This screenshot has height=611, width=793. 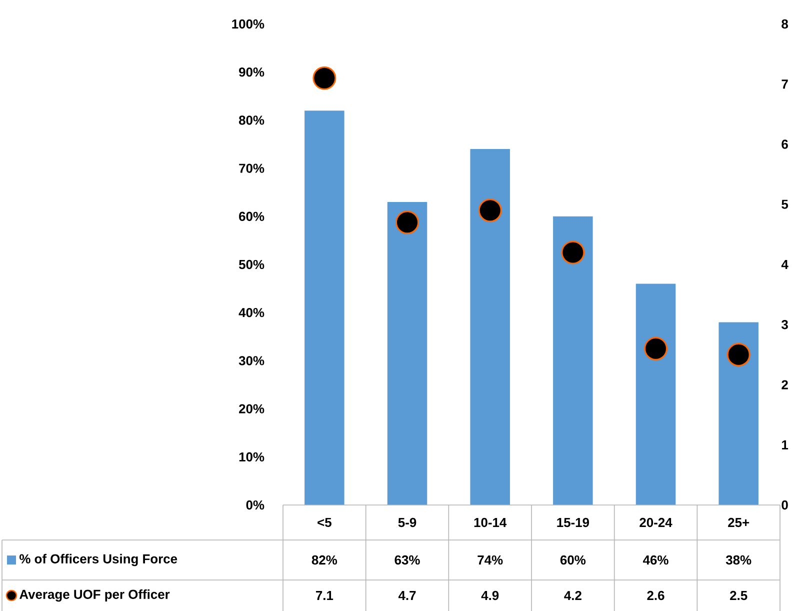 I want to click on y-tick-label: 20%, so click(x=251, y=409).